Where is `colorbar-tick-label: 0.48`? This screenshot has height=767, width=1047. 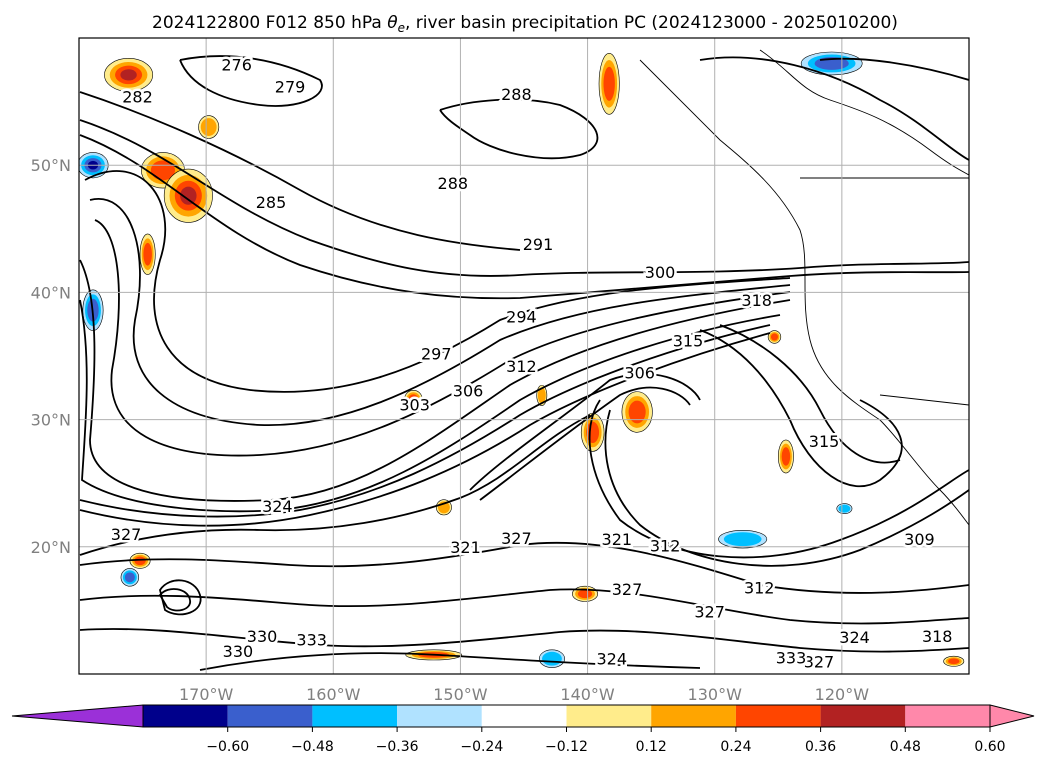 colorbar-tick-label: 0.48 is located at coordinates (905, 747).